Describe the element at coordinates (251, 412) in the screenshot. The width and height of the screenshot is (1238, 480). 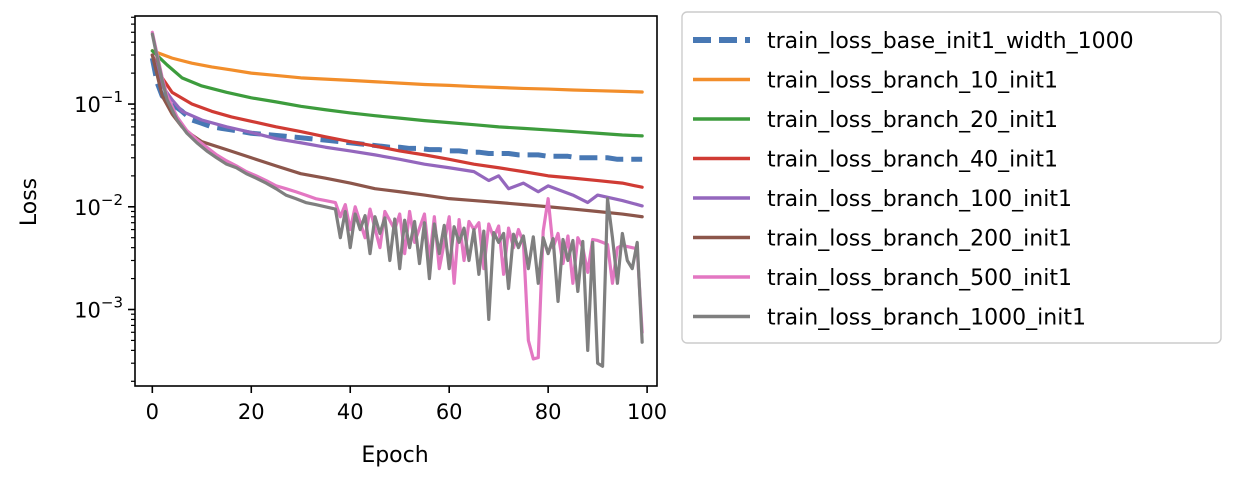
I see `x-tick-label: 20` at that location.